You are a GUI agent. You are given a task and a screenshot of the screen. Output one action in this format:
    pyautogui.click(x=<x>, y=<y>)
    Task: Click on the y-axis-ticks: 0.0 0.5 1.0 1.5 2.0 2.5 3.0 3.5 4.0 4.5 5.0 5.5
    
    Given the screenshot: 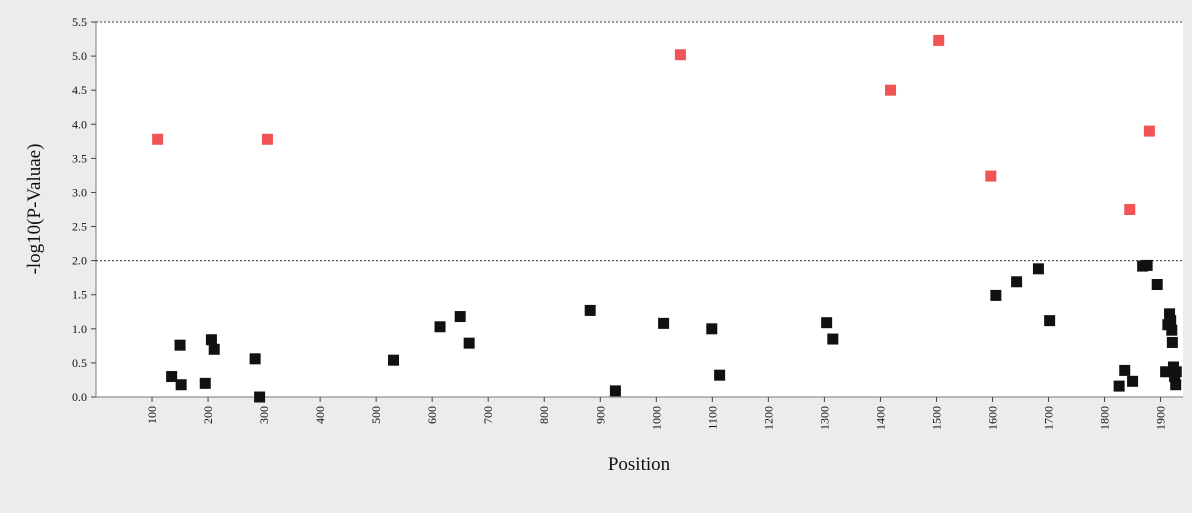 What is the action you would take?
    pyautogui.click(x=84, y=209)
    